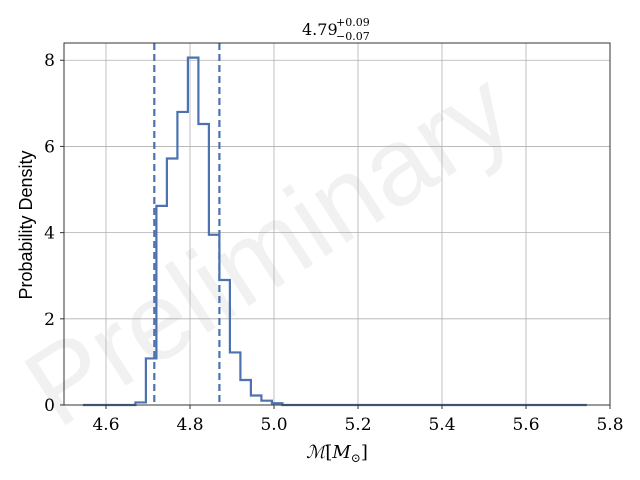 This screenshot has height=480, width=640. Describe the element at coordinates (320, 29) in the screenshot. I see `title-value: 4.79` at that location.